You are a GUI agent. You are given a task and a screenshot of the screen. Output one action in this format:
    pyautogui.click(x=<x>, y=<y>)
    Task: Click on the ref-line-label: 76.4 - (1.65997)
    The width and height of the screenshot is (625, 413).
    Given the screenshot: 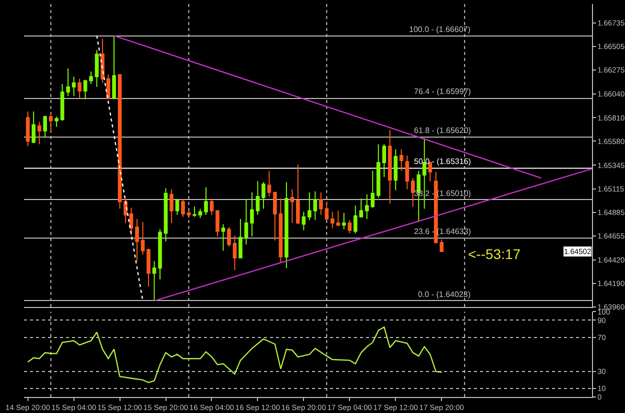 What is the action you would take?
    pyautogui.click(x=443, y=91)
    